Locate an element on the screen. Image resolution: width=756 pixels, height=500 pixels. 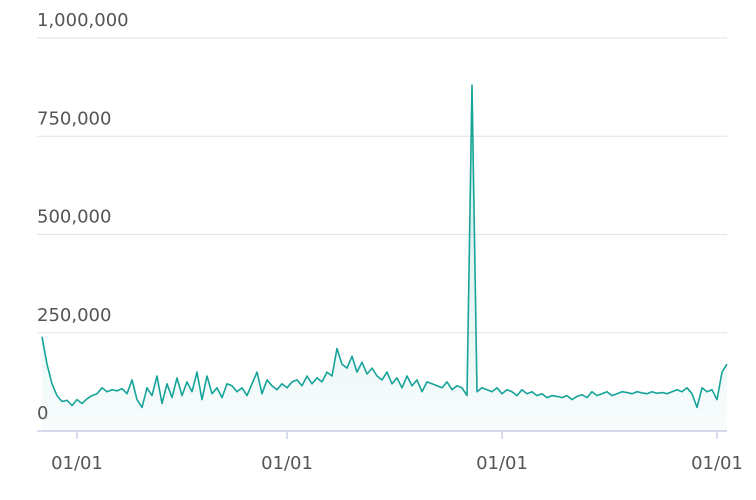
y-tick-label: 750,000 is located at coordinates (74, 118).